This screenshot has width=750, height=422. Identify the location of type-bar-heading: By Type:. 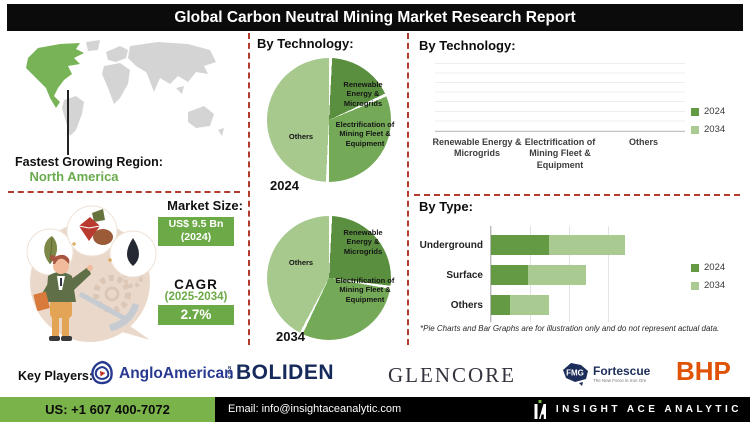
(446, 206).